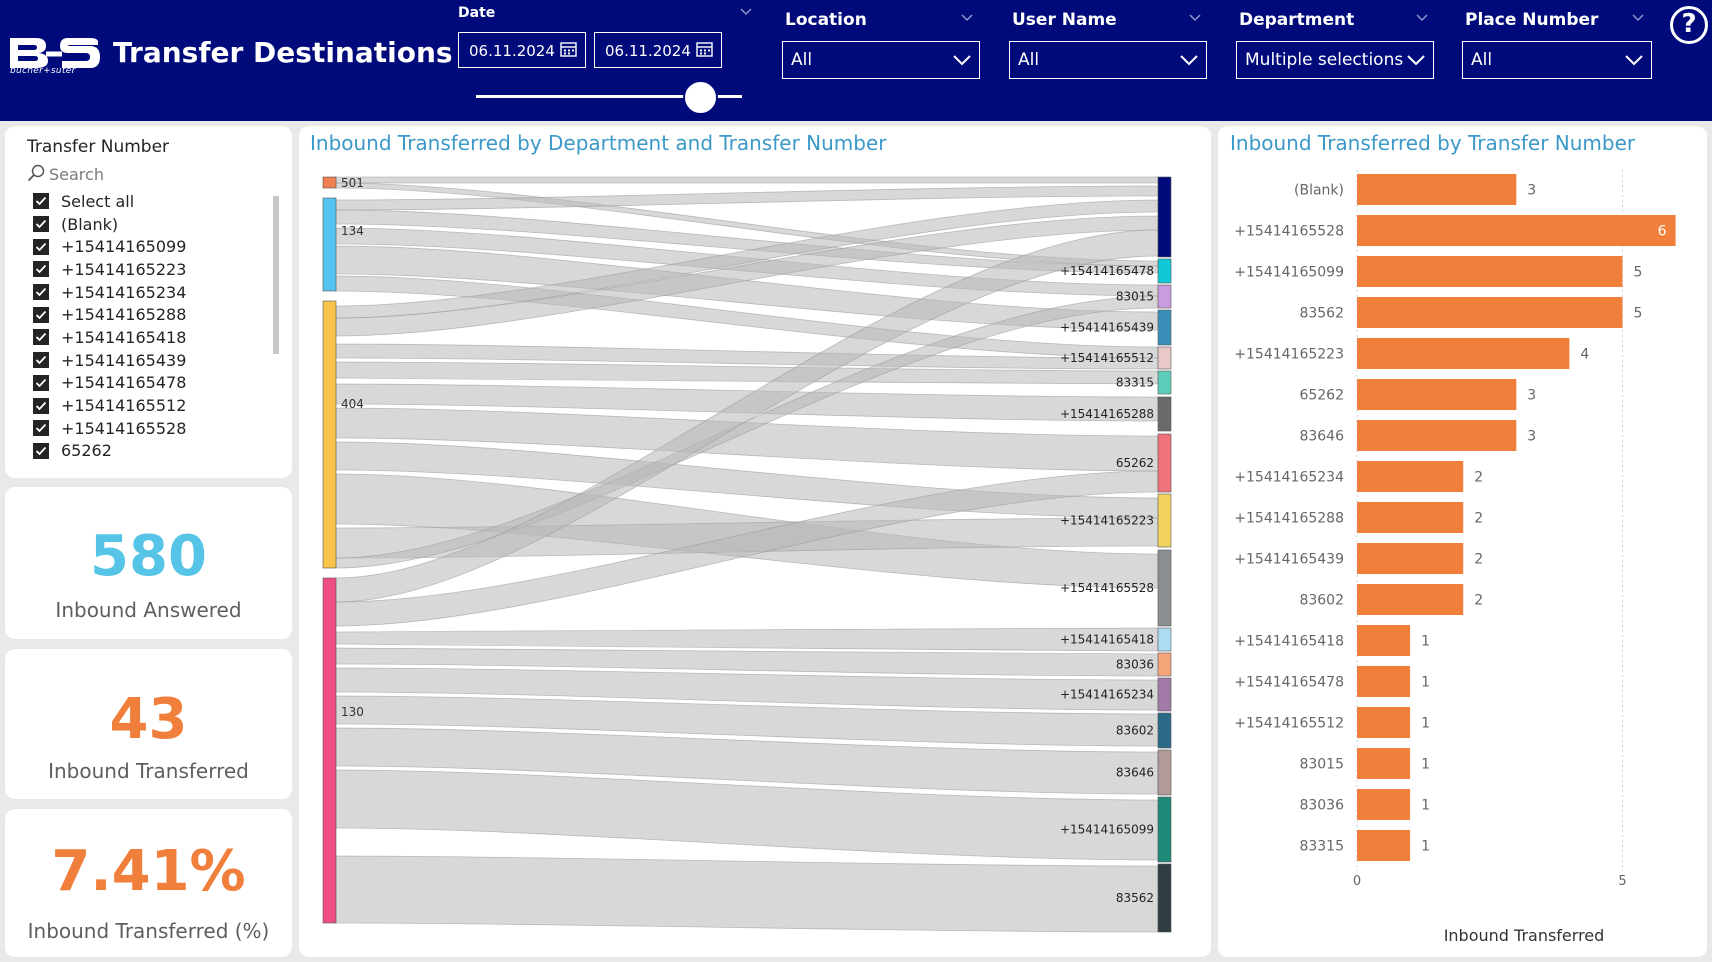 The width and height of the screenshot is (1712, 962). What do you see at coordinates (1107, 328) in the screenshot?
I see `sankey-target-label: +15414165439` at bounding box center [1107, 328].